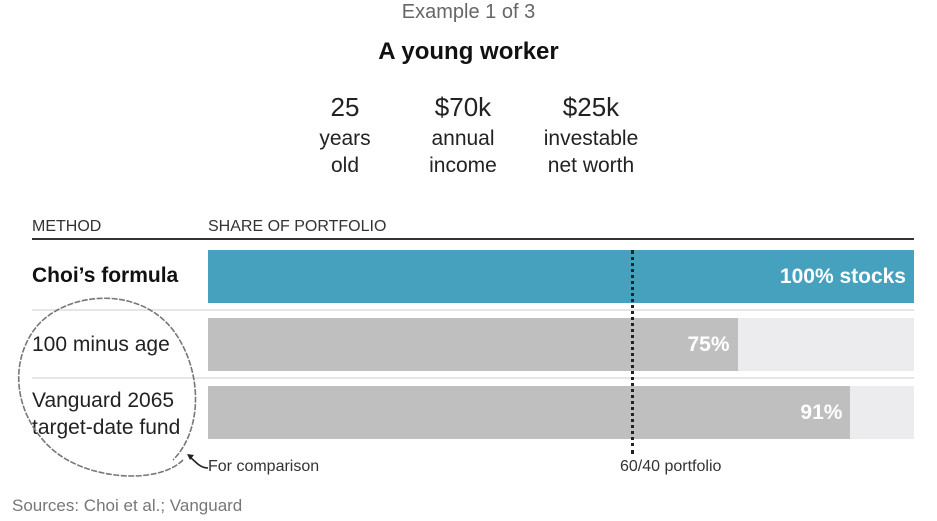  What do you see at coordinates (468, 51) in the screenshot?
I see `chart-title: A young worker` at bounding box center [468, 51].